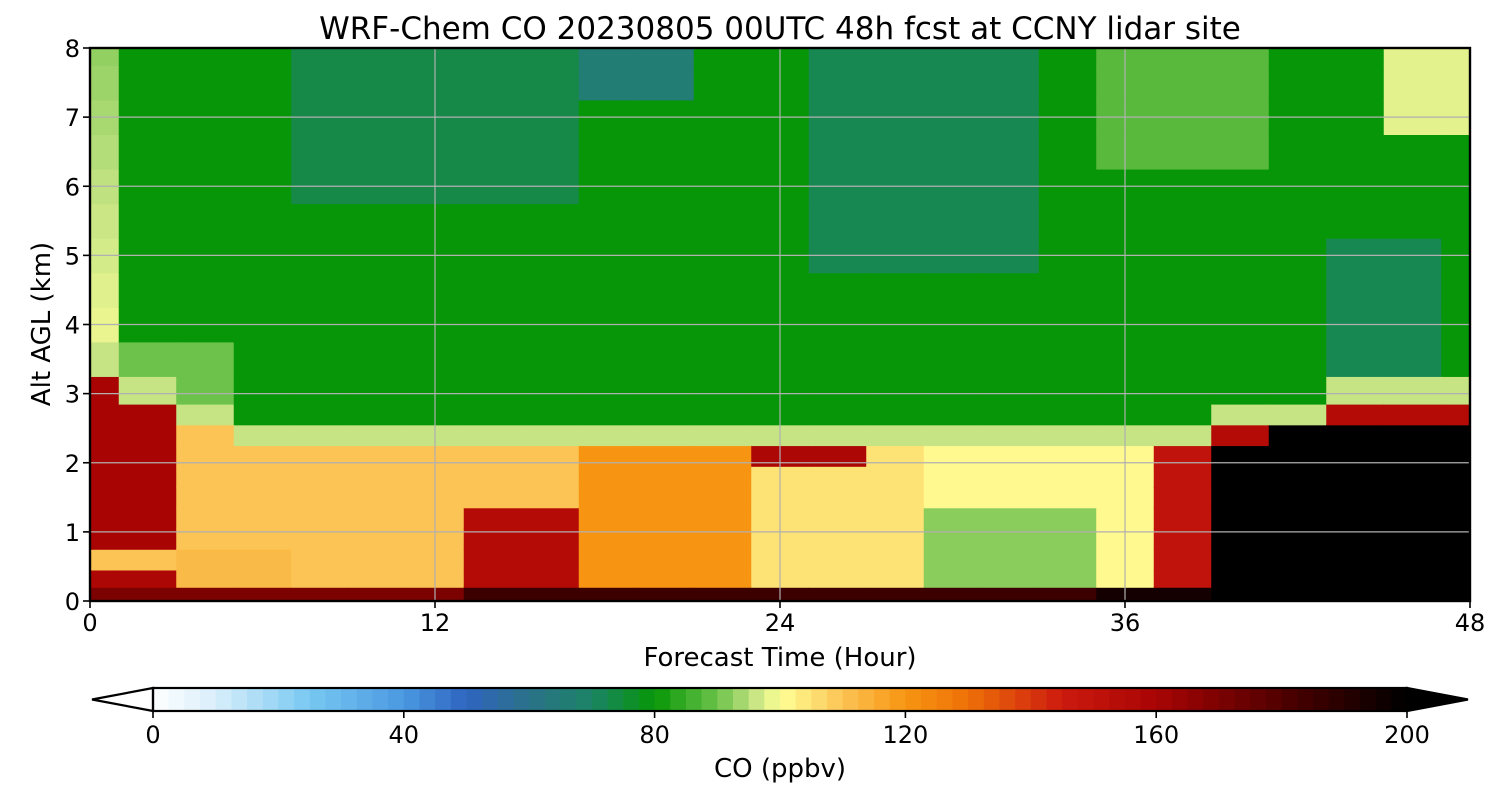 The image size is (1500, 804). I want to click on x-tick-label: 36, so click(1125, 623).